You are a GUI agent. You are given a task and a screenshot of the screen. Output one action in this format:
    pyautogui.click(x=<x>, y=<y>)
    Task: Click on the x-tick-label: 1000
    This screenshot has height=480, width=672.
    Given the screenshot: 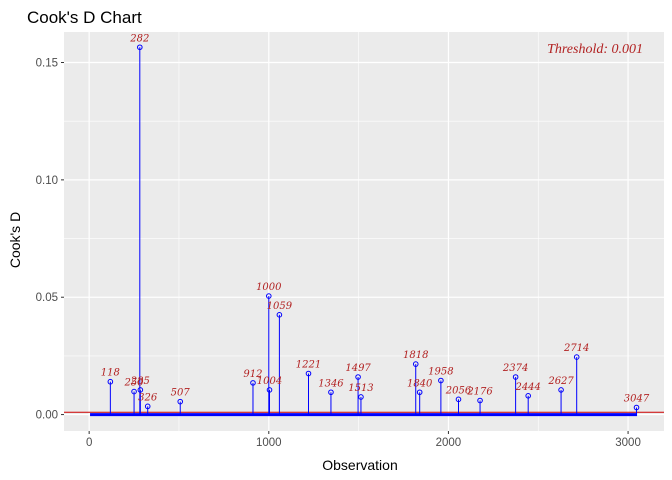 What is the action you would take?
    pyautogui.click(x=269, y=443)
    